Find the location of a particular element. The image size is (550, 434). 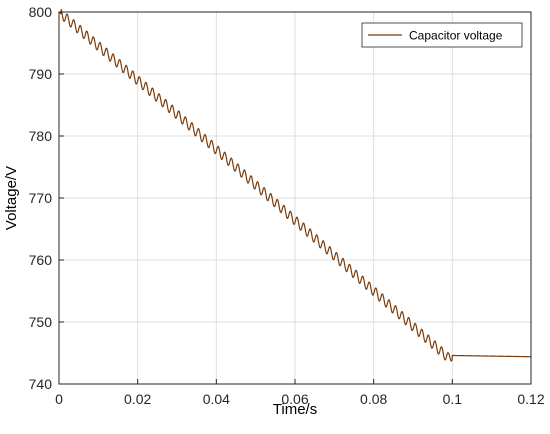

x-tick-label: 0.04 is located at coordinates (216, 399).